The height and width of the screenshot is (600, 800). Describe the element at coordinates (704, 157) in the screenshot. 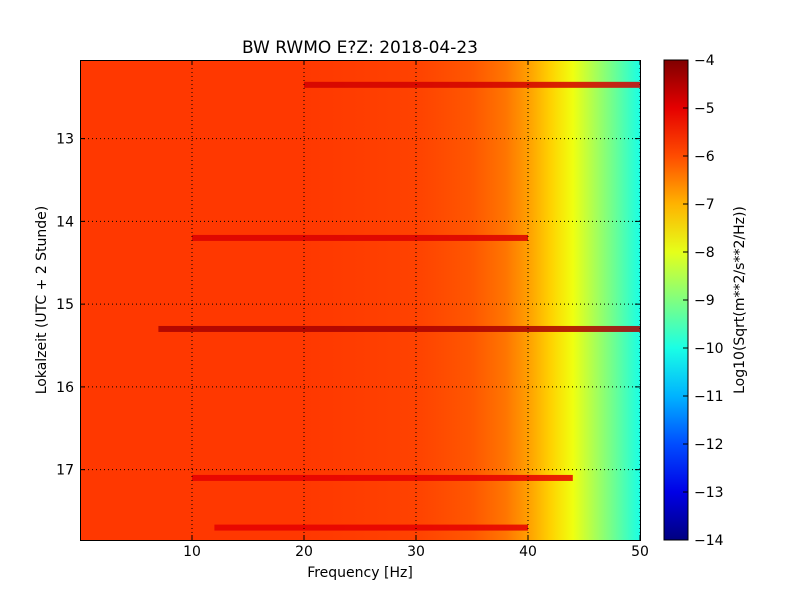

I see `colorbar-tick-label: −6` at that location.